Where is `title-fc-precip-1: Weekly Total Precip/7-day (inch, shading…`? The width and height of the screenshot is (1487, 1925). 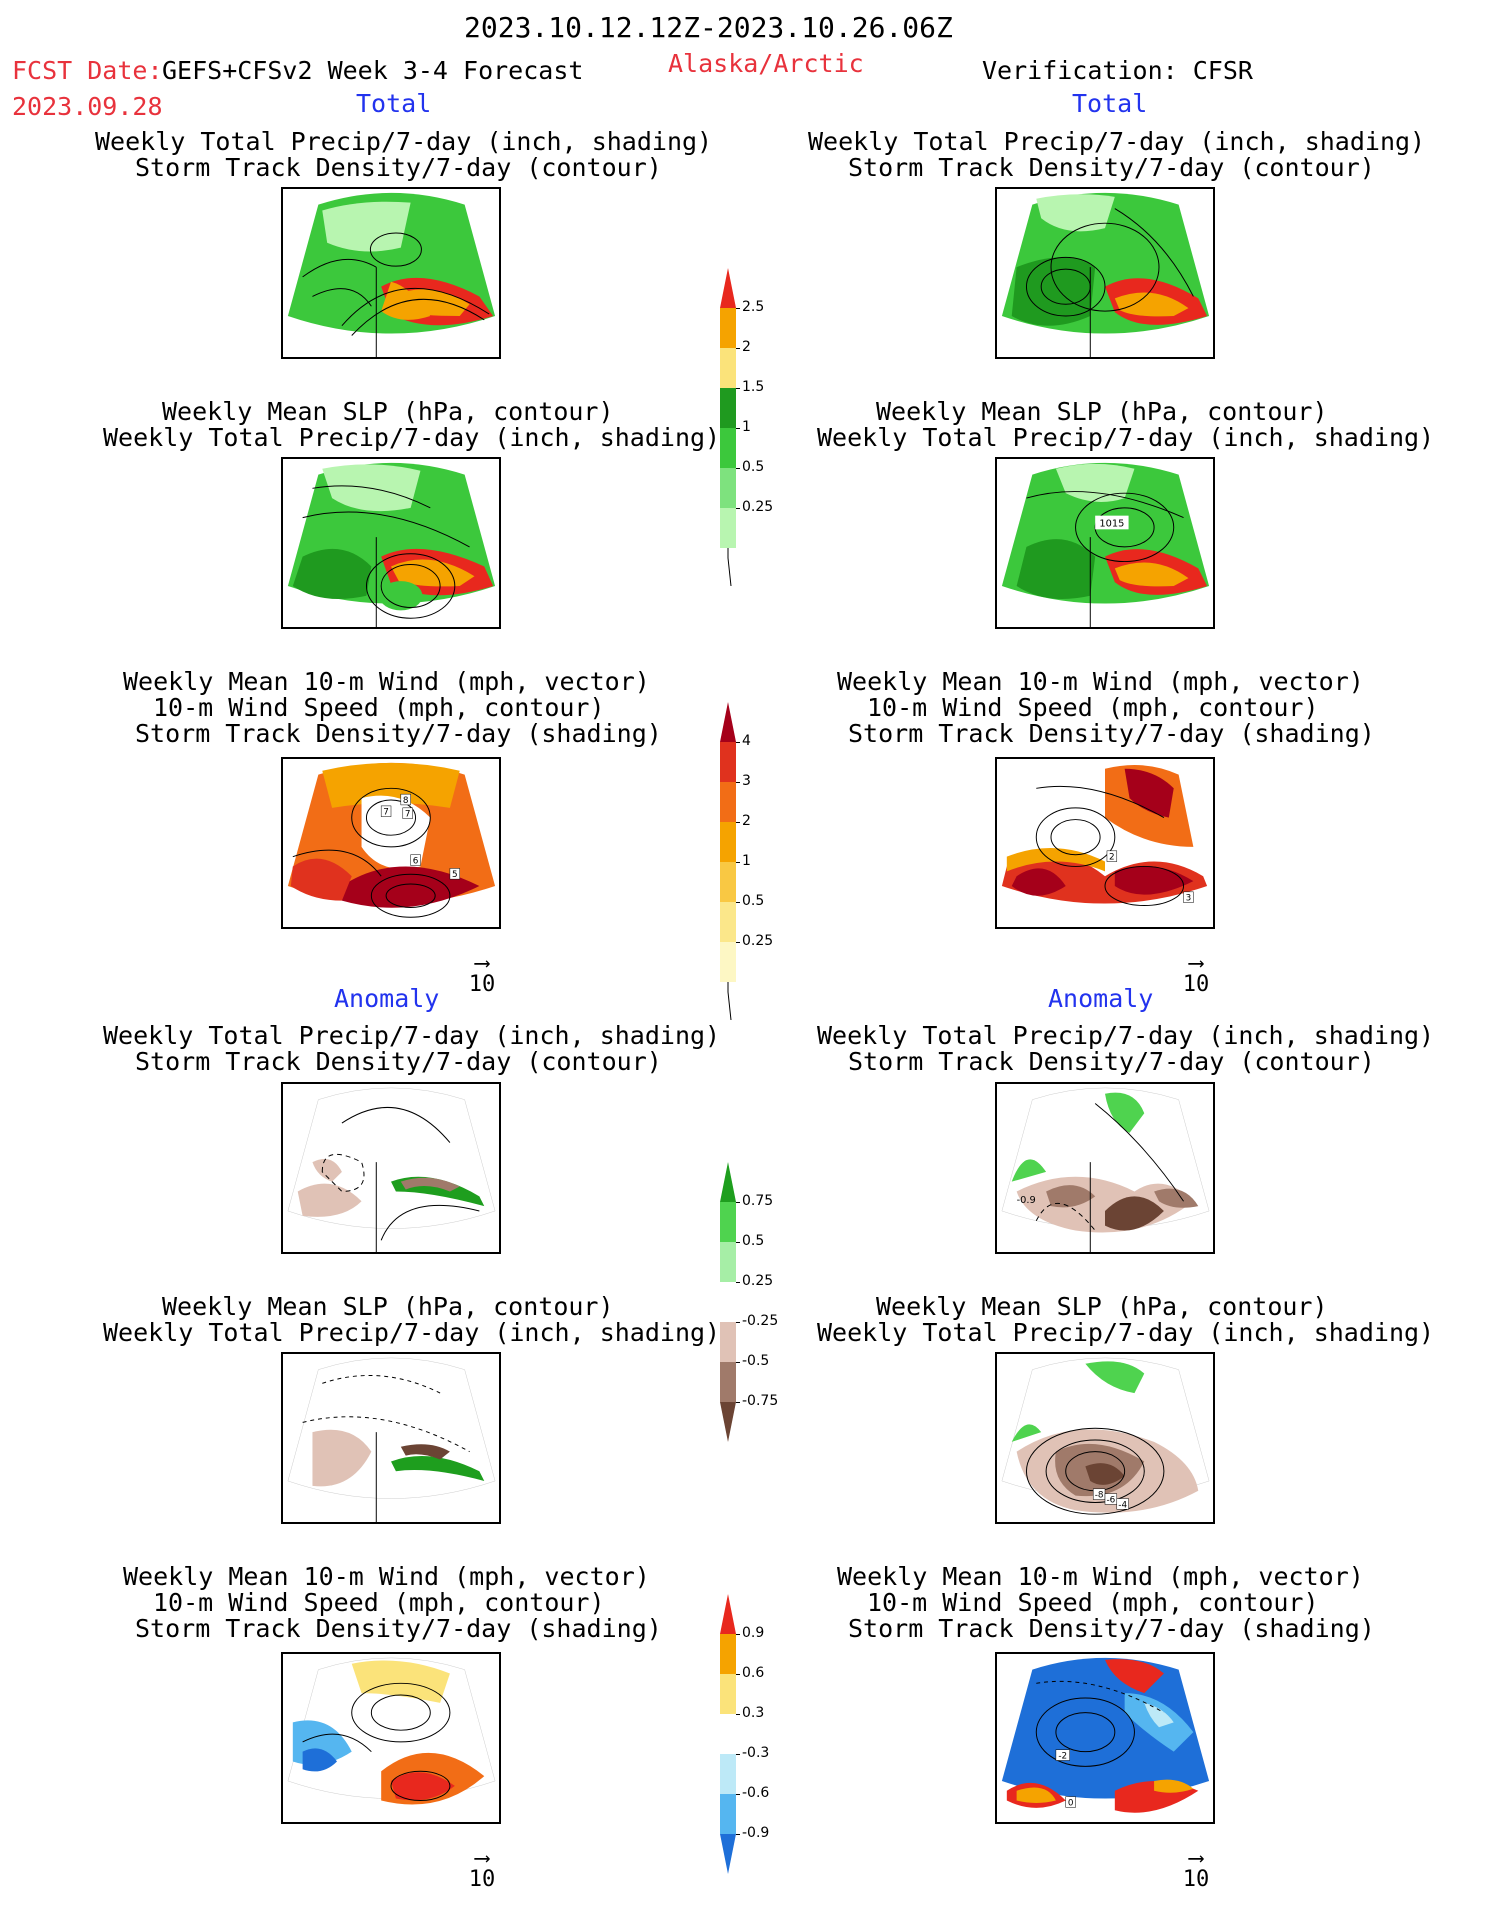
title-fc-precip-1: Weekly Total Precip/7-day (inch, shading… is located at coordinates (404, 141).